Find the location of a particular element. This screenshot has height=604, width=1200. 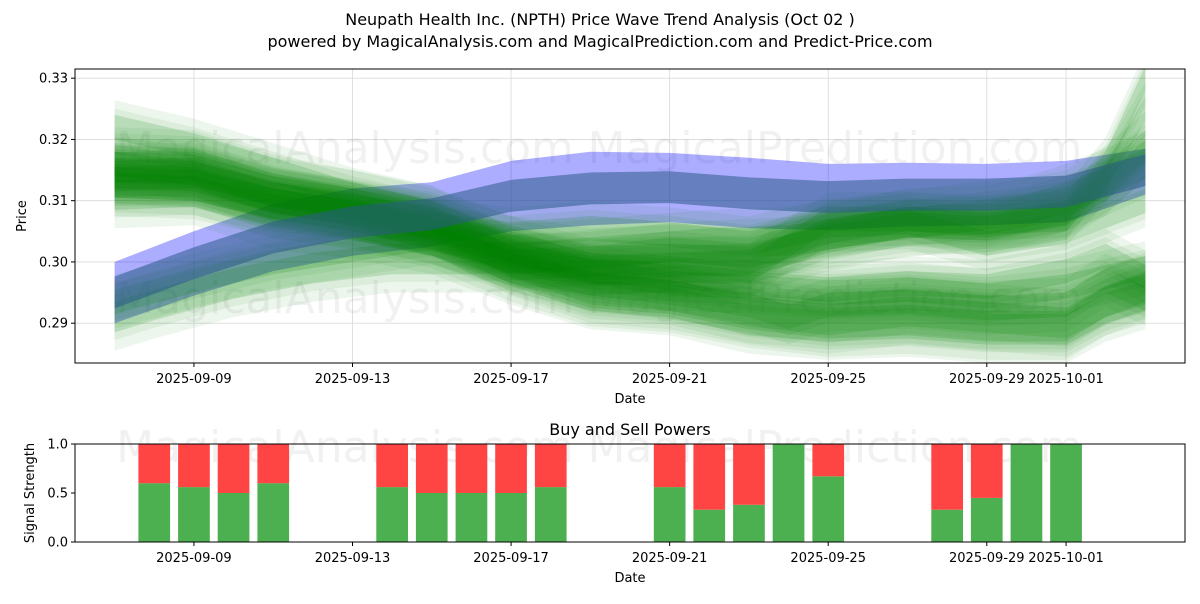

signal-x-tick-label: 2025-10-01 is located at coordinates (1066, 558).